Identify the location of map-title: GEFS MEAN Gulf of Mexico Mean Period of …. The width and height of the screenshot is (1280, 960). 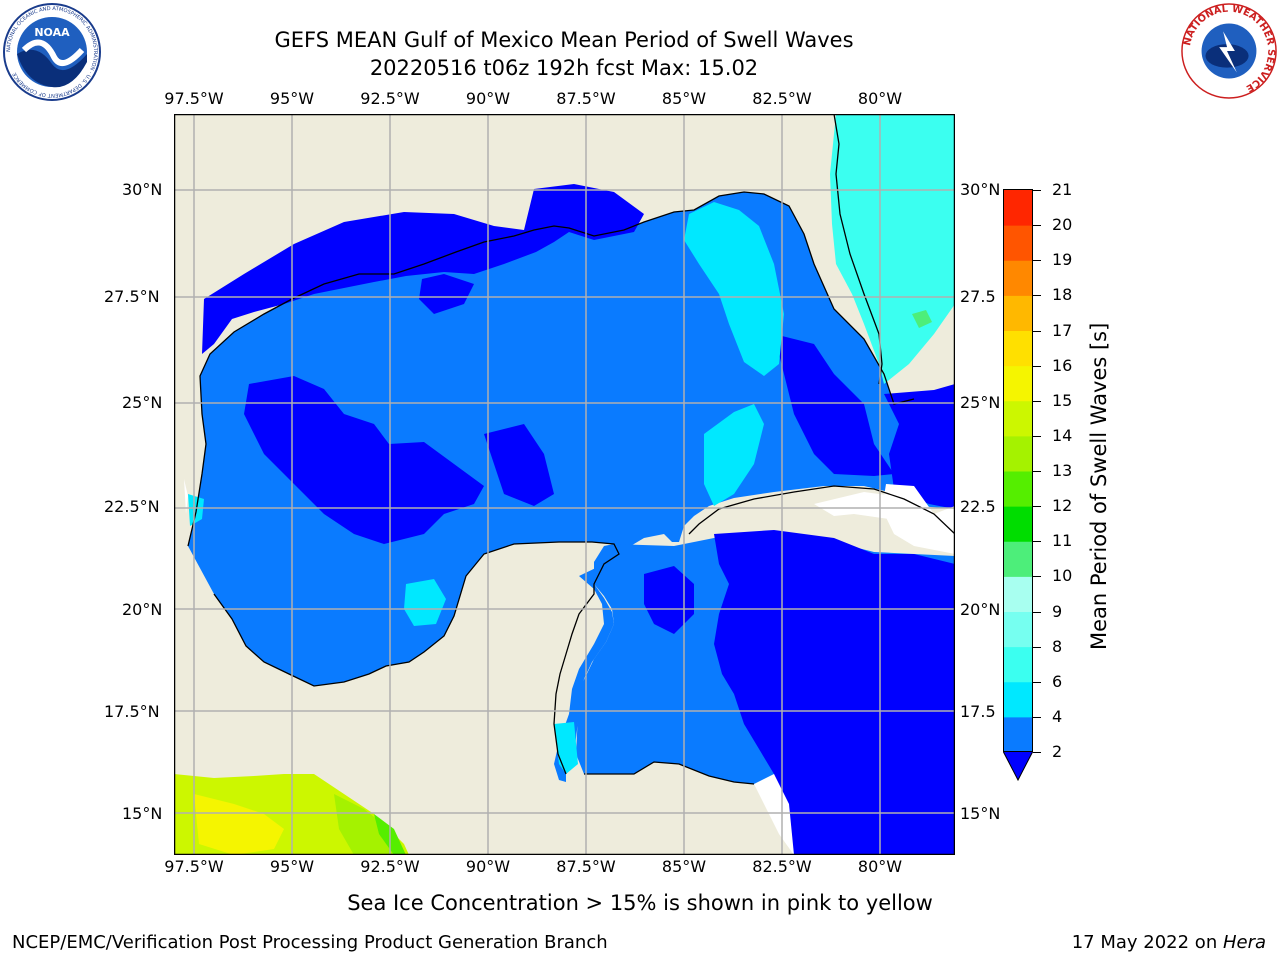
(564, 40).